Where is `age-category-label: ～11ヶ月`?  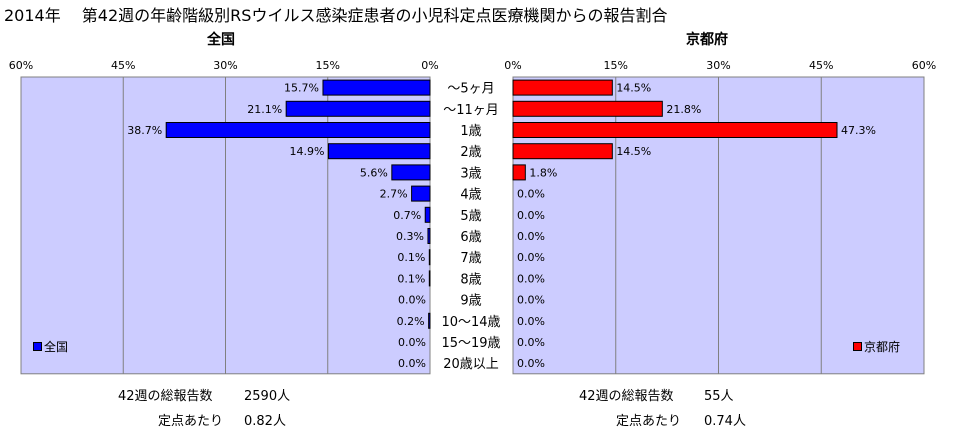 age-category-label: ～11ヶ月 is located at coordinates (471, 110).